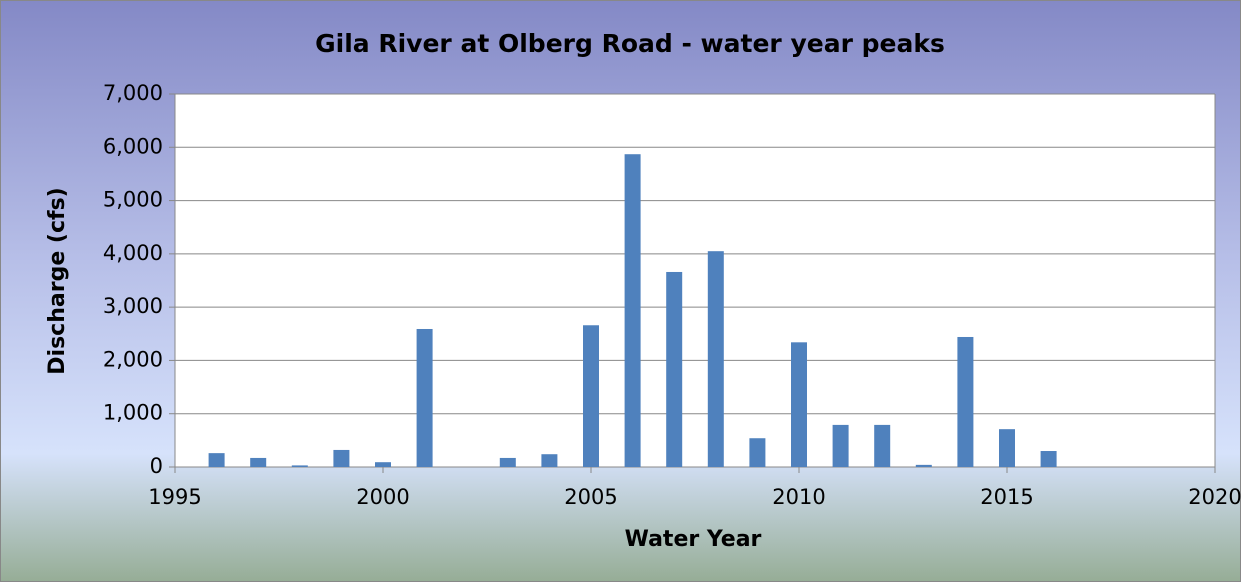  I want to click on y-tick-label: 5,000, so click(133, 200).